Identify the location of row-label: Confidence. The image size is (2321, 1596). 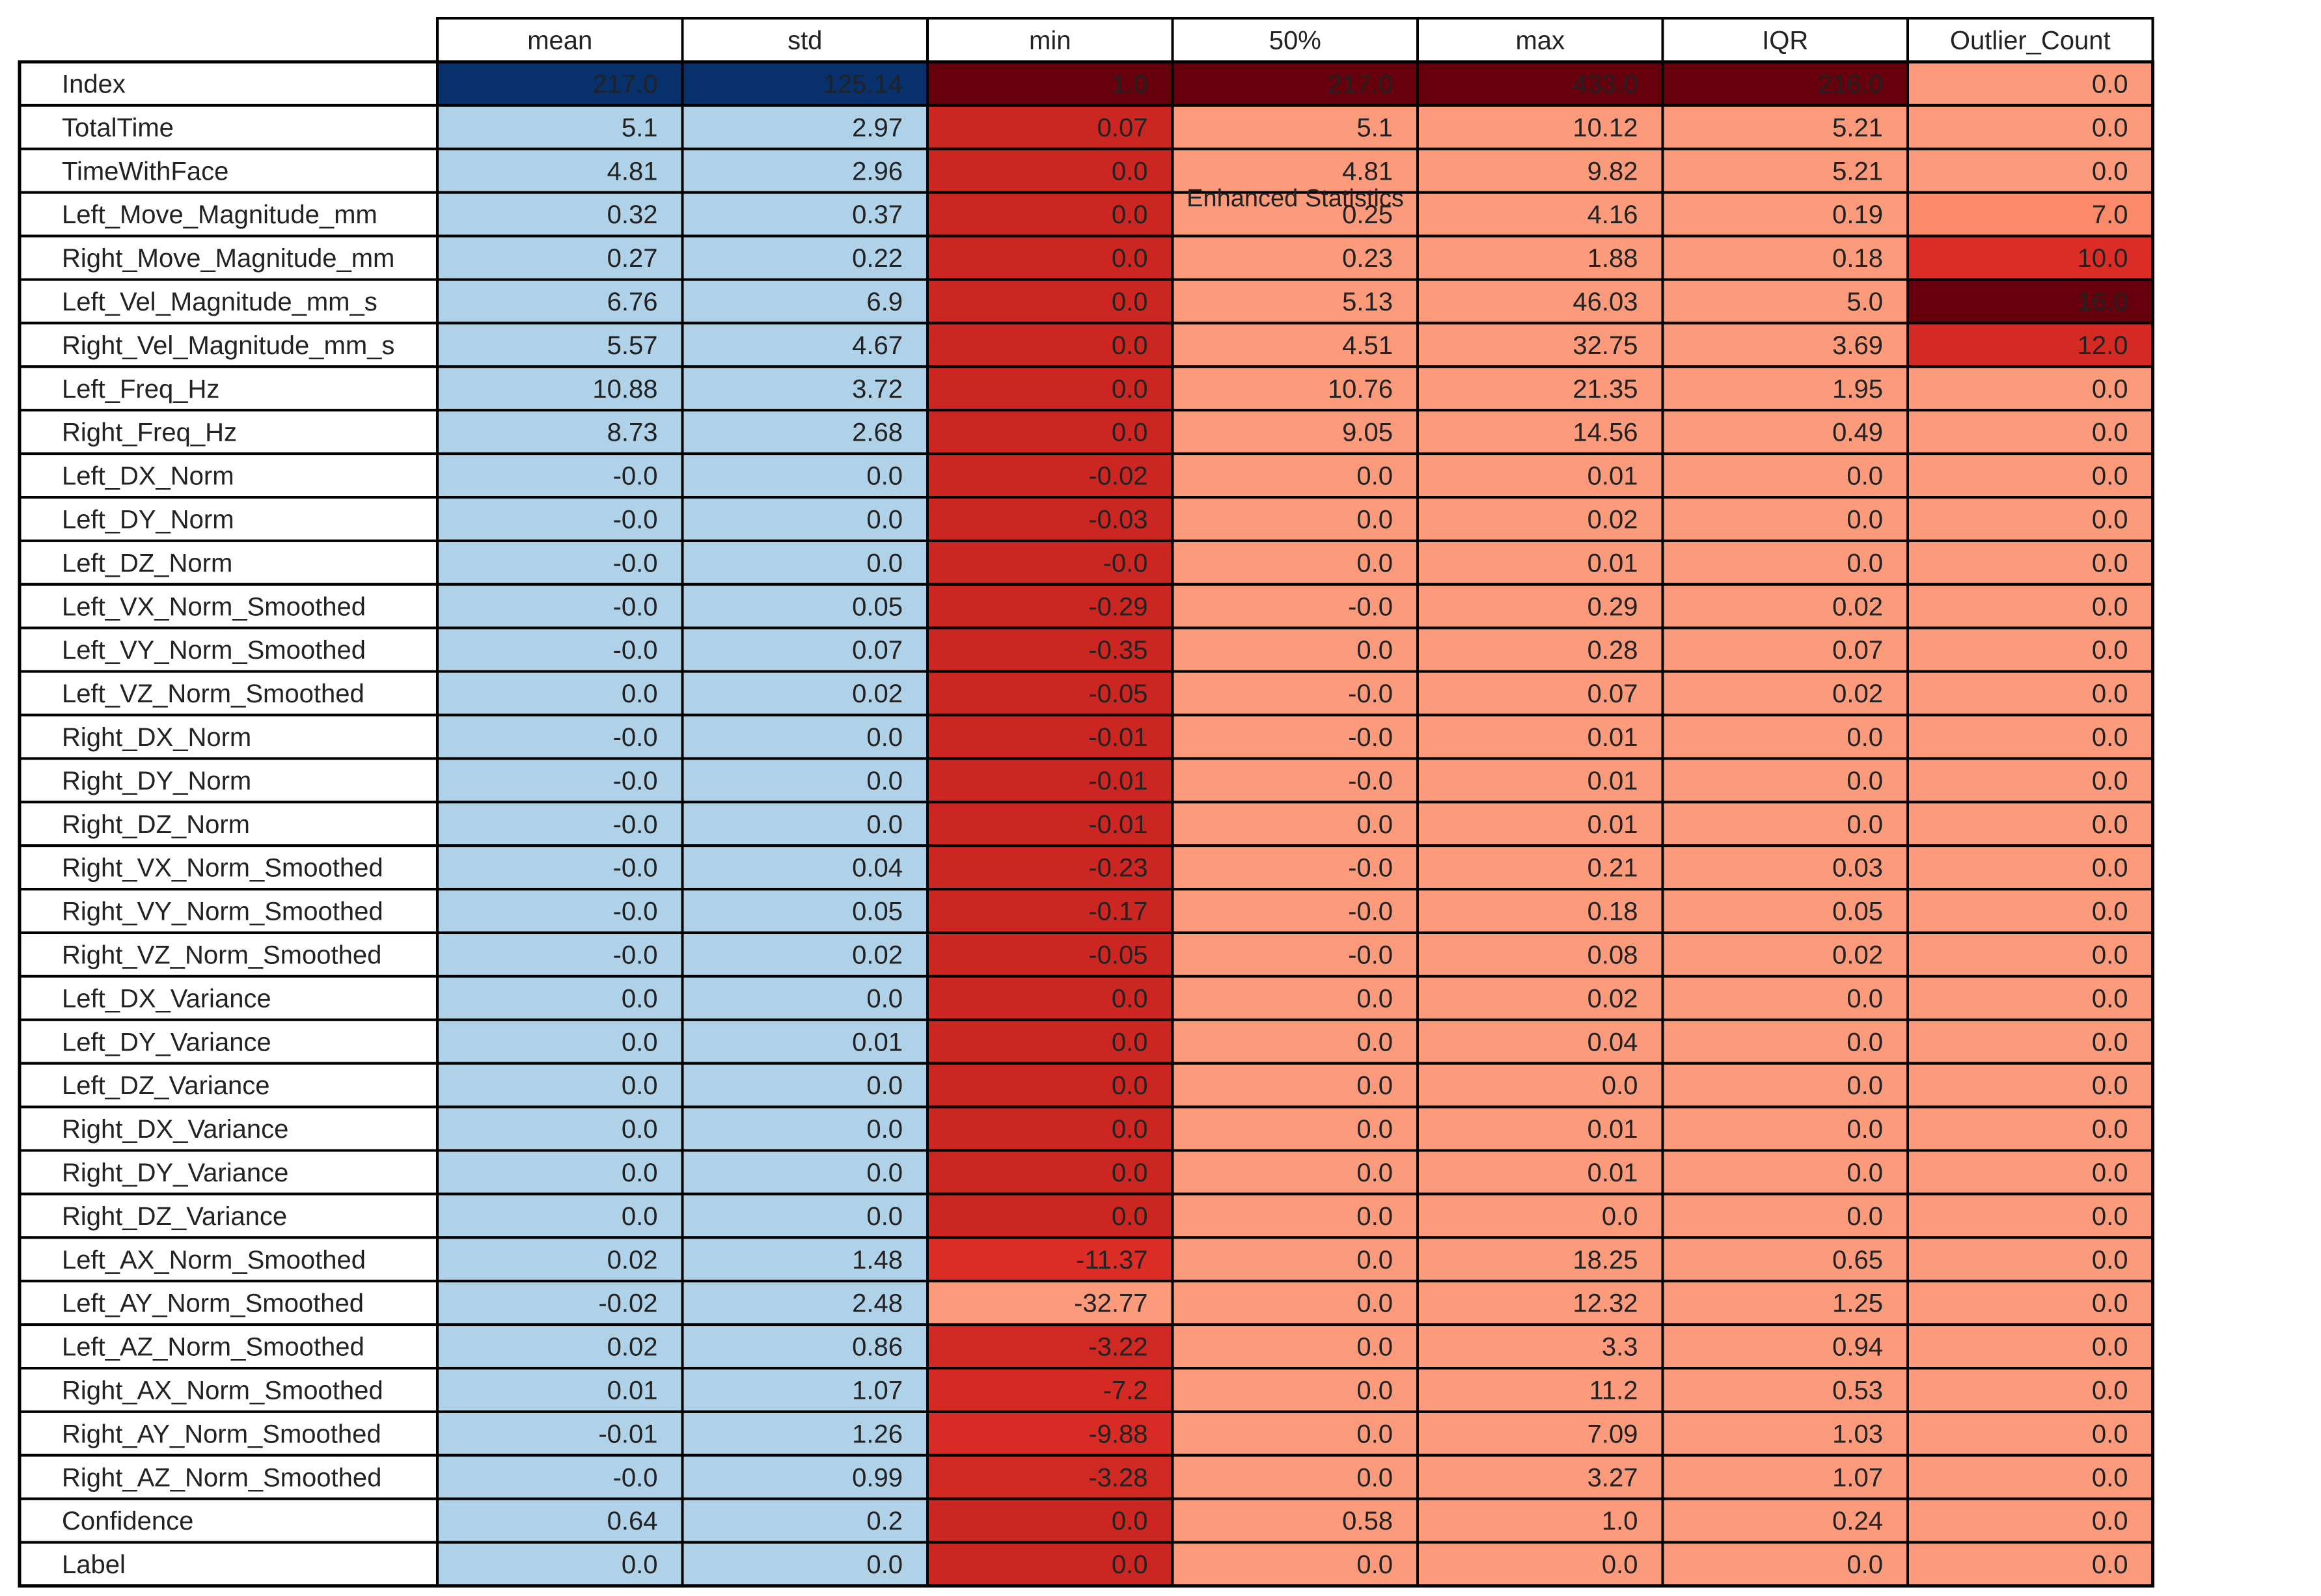
(127, 1521).